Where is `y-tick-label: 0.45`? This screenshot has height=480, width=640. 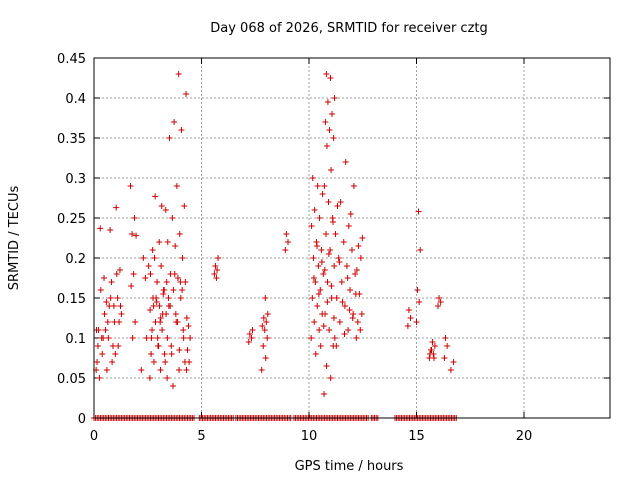
y-tick-label: 0.45 is located at coordinates (71, 59).